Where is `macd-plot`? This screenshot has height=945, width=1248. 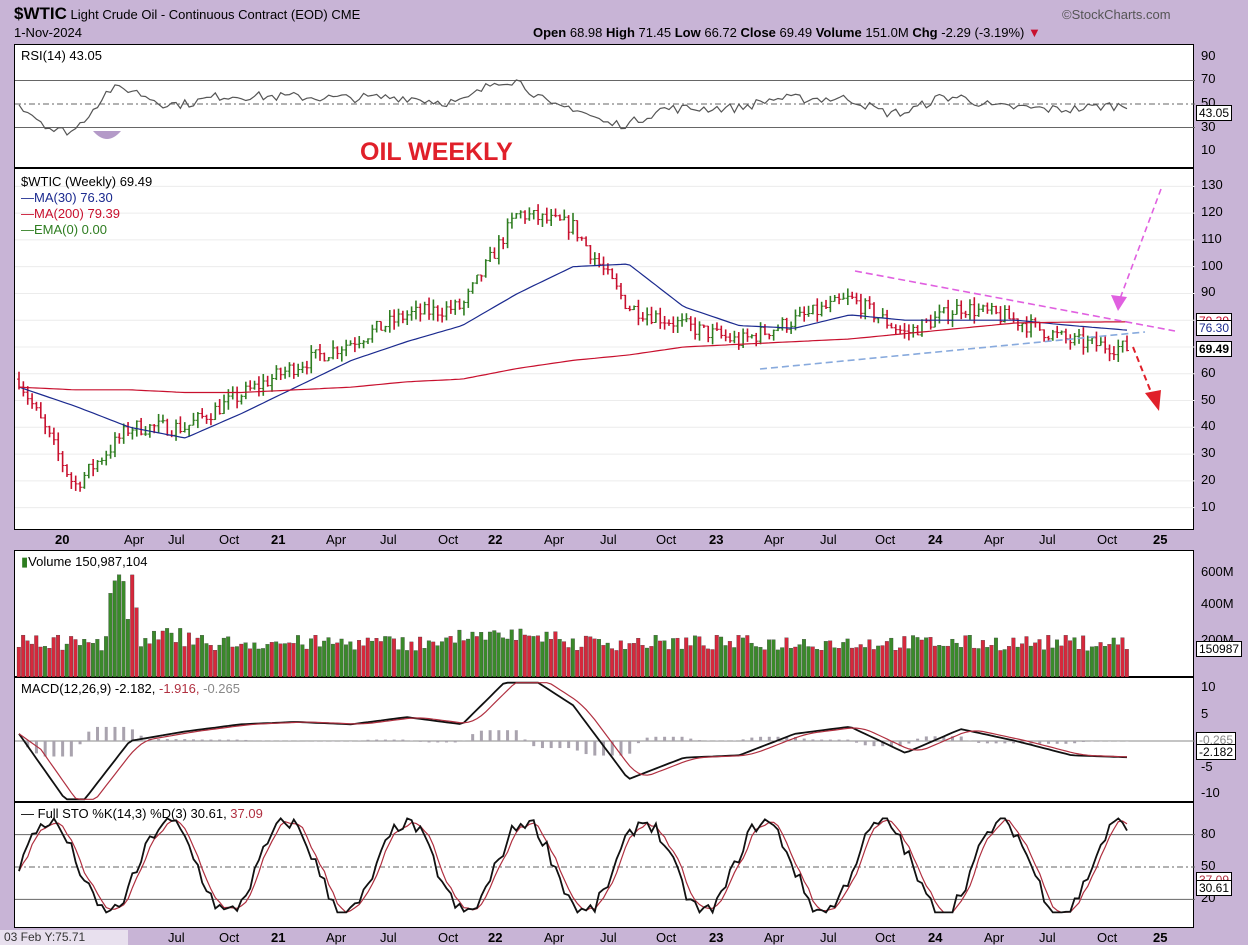 macd-plot is located at coordinates (605, 741).